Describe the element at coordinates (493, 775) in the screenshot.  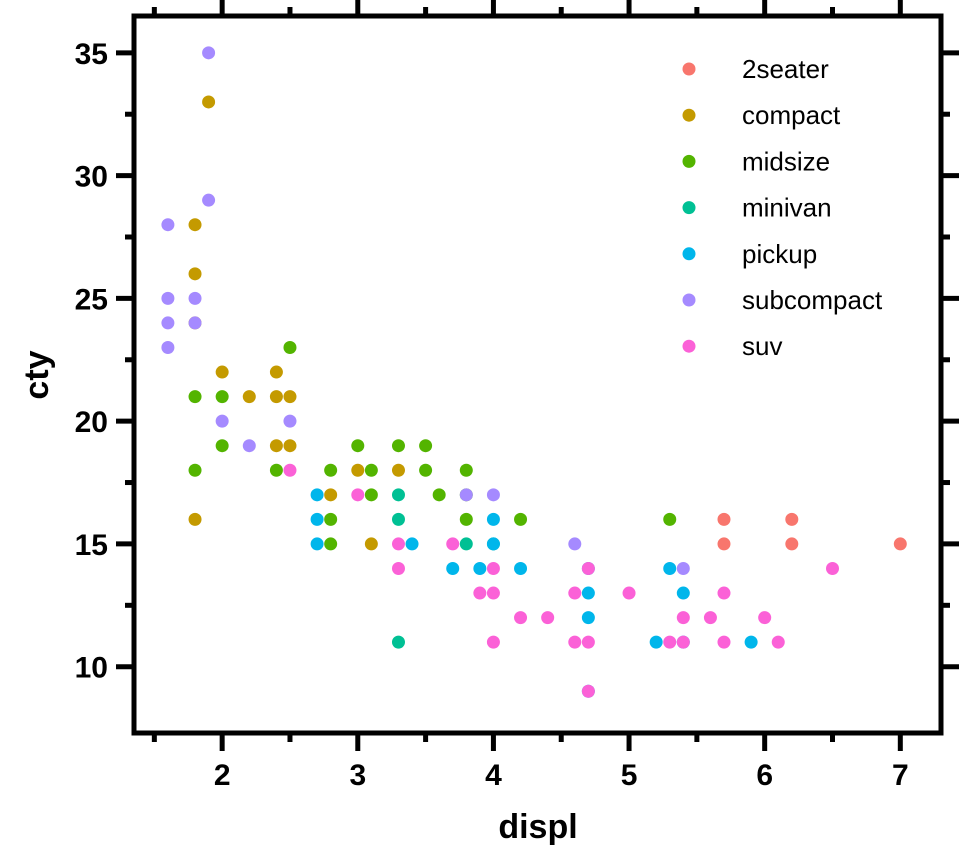
I see `x-tick-label: 4` at that location.